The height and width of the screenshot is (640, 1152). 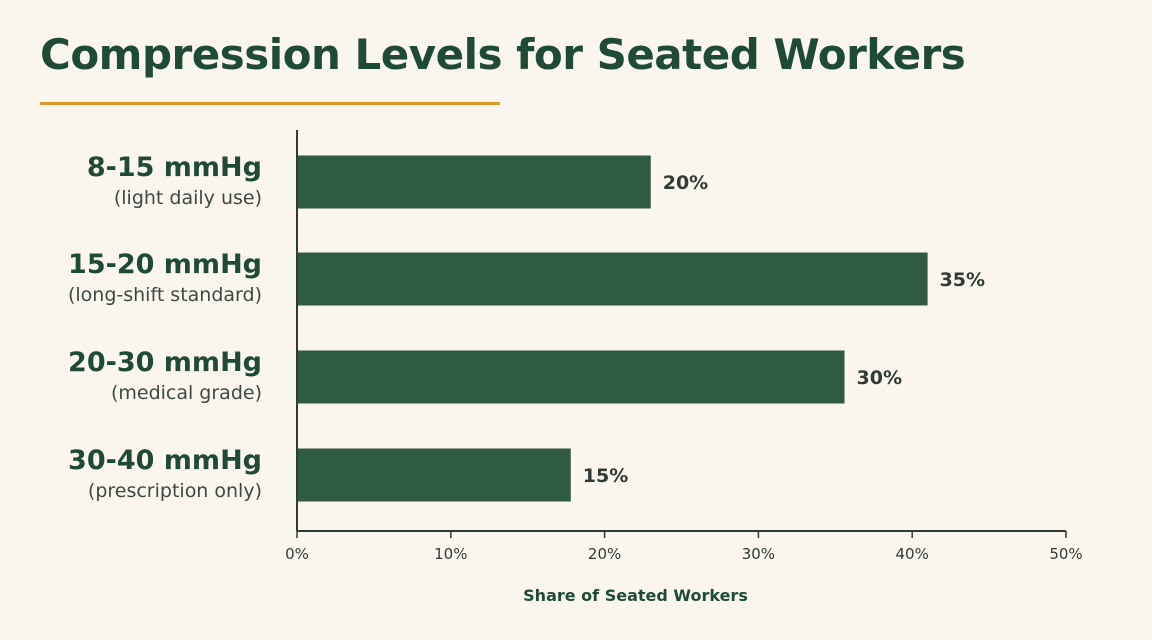 I want to click on x-tick-label: 0%, so click(x=297, y=554).